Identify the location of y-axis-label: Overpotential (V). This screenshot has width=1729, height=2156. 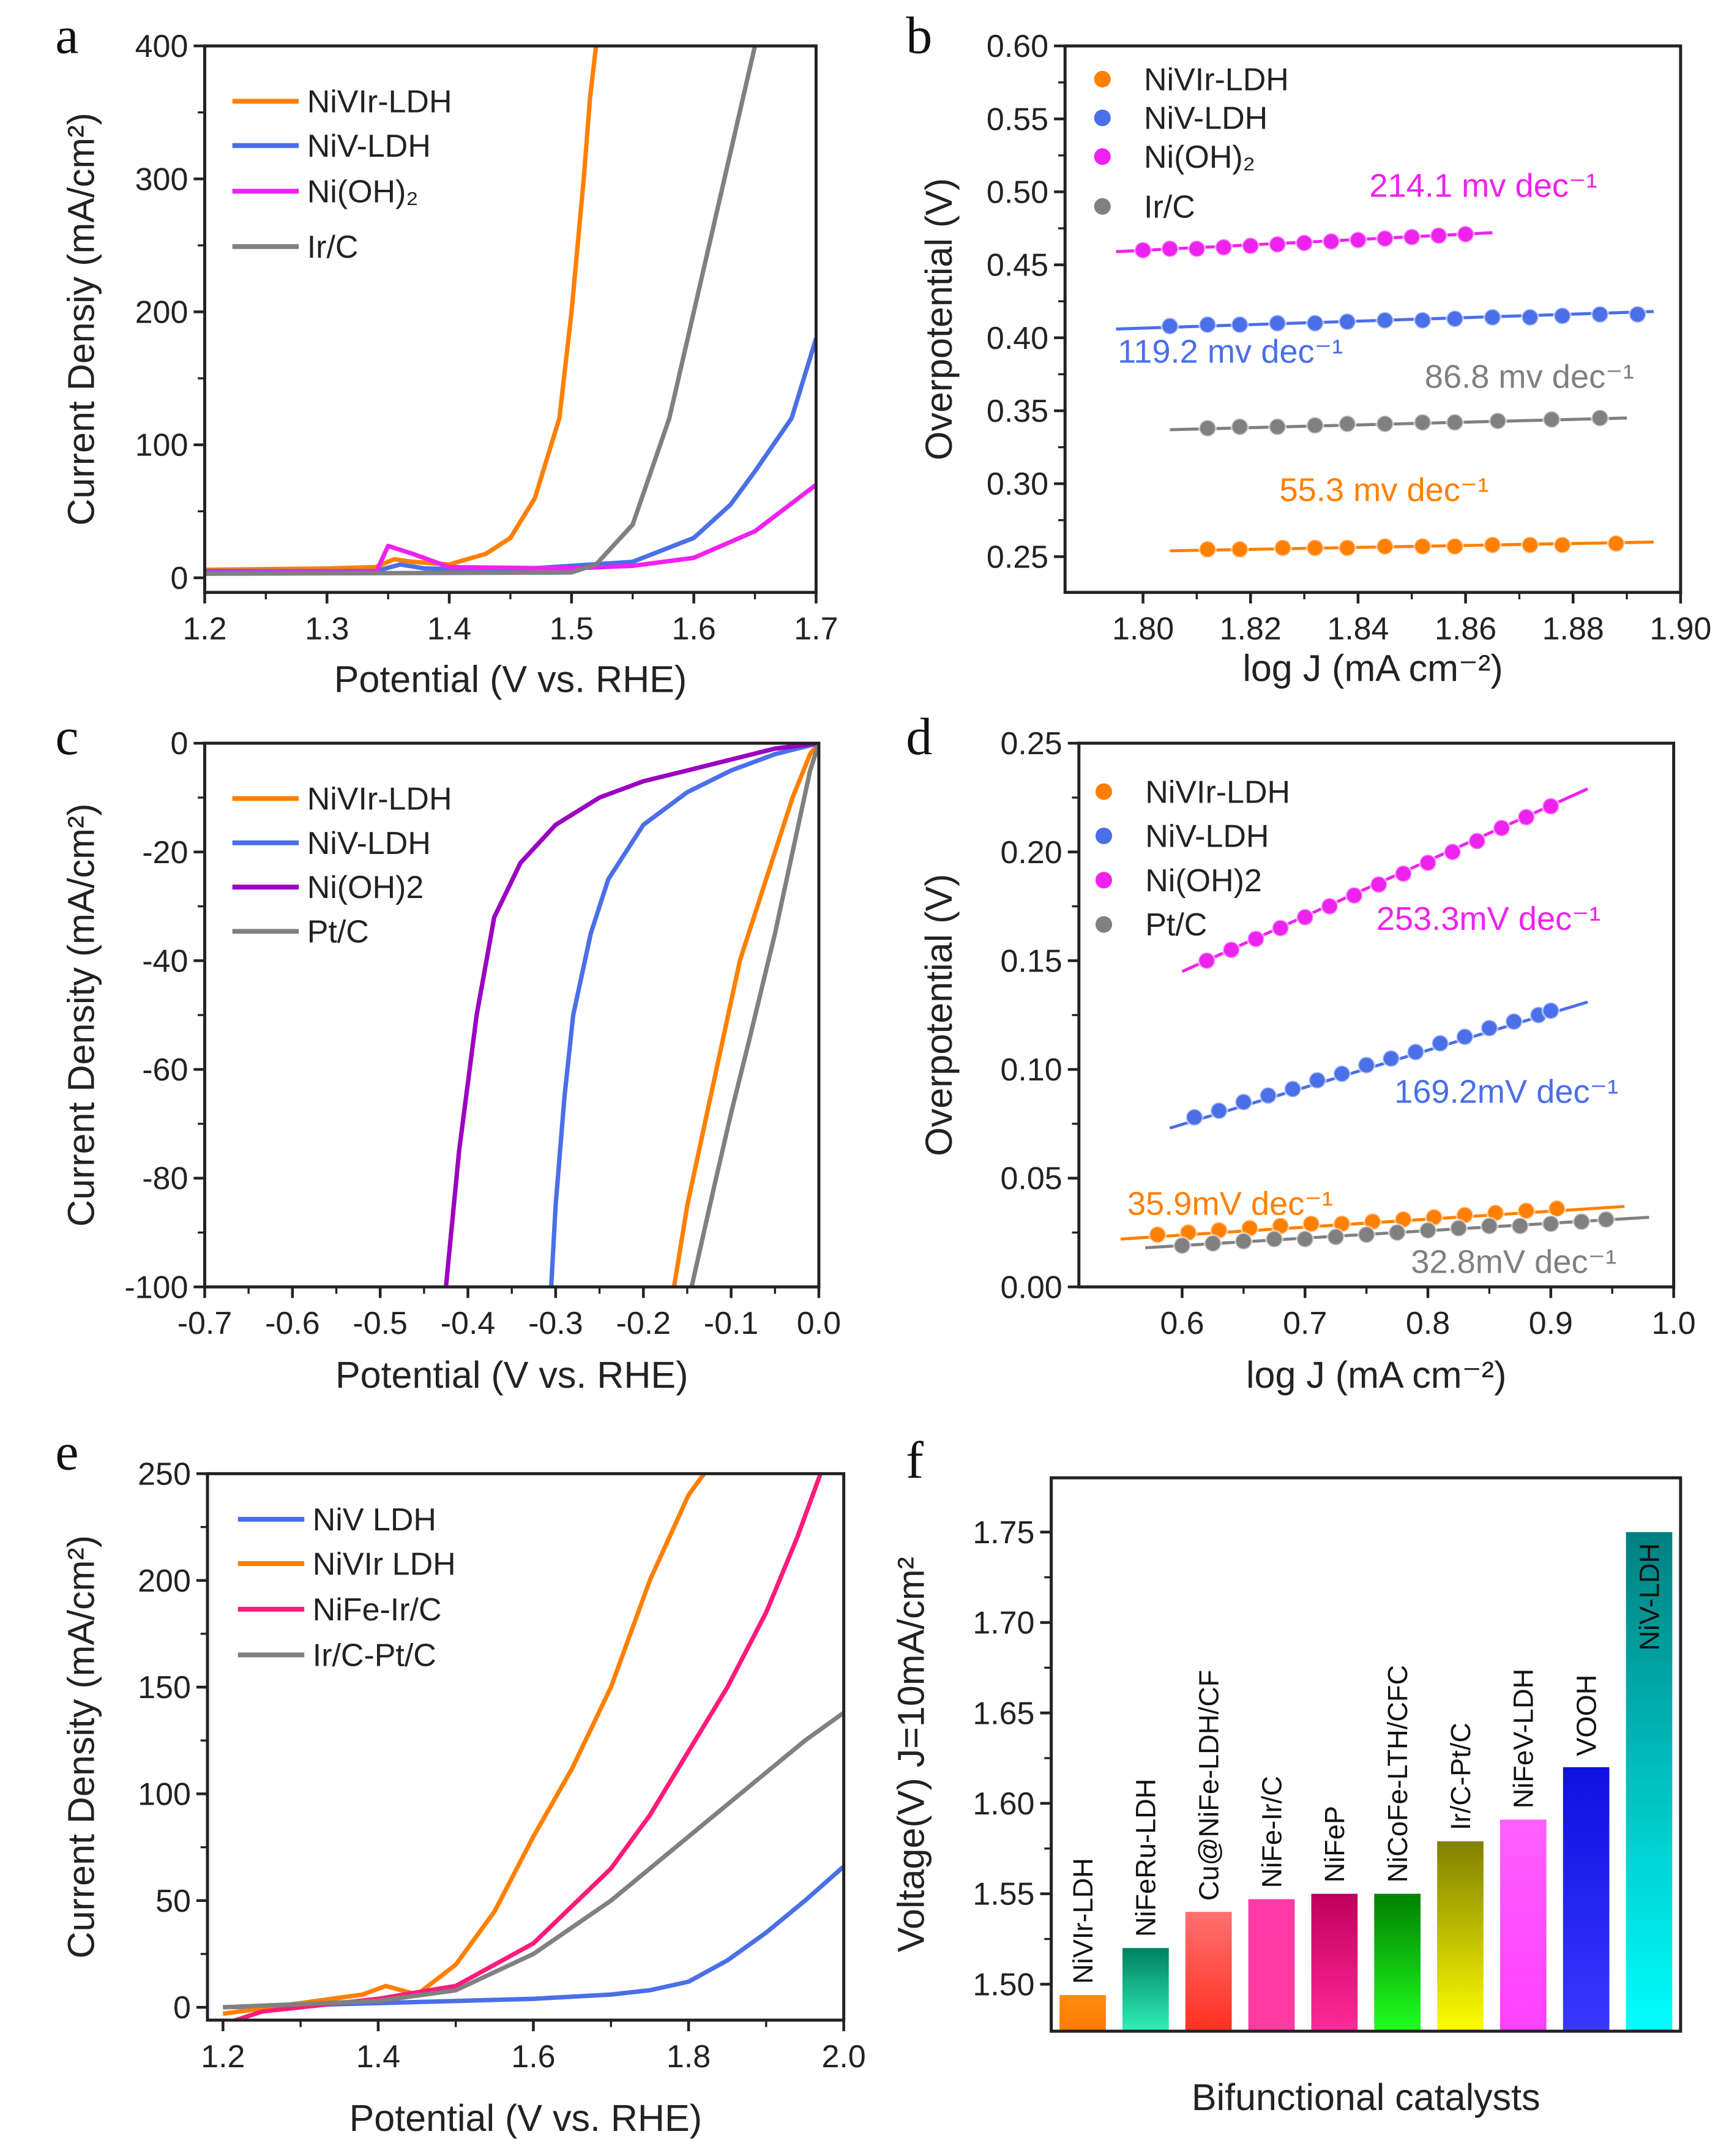
(939, 319).